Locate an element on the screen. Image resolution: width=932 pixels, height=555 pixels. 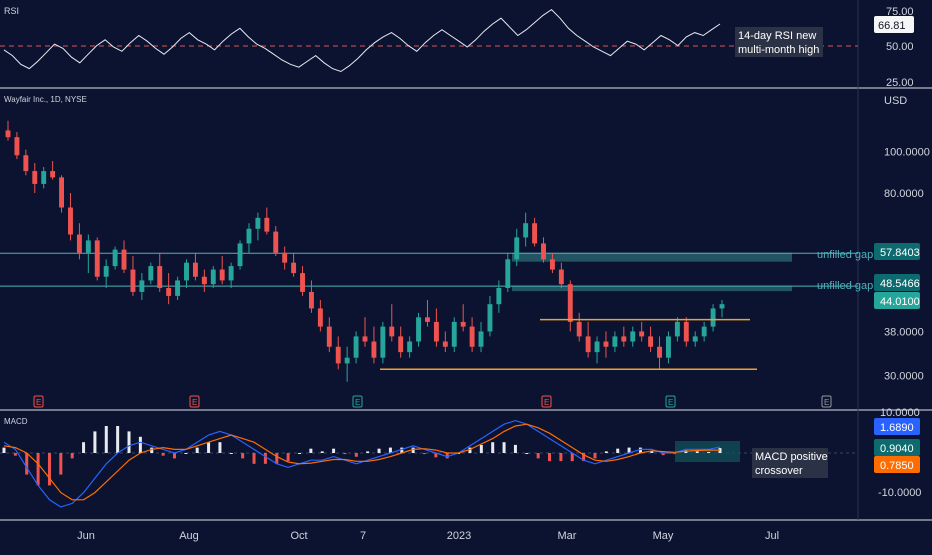
time-axis-label: 2023 is located at coordinates (459, 536).